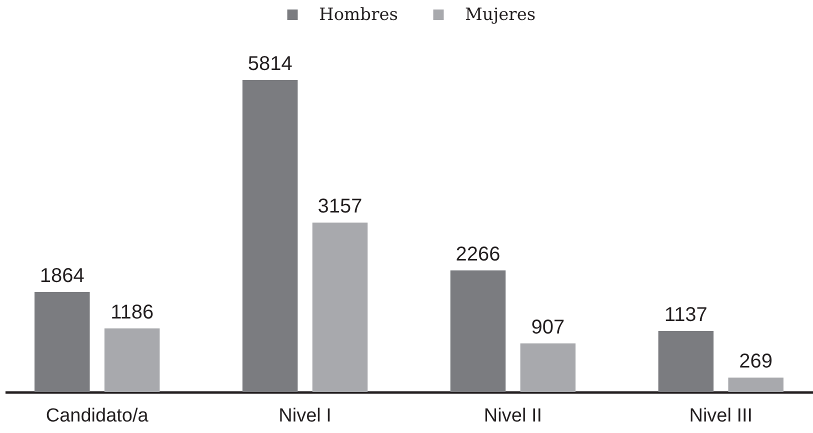 This screenshot has height=433, width=813. I want to click on data-label: 1137, so click(686, 315).